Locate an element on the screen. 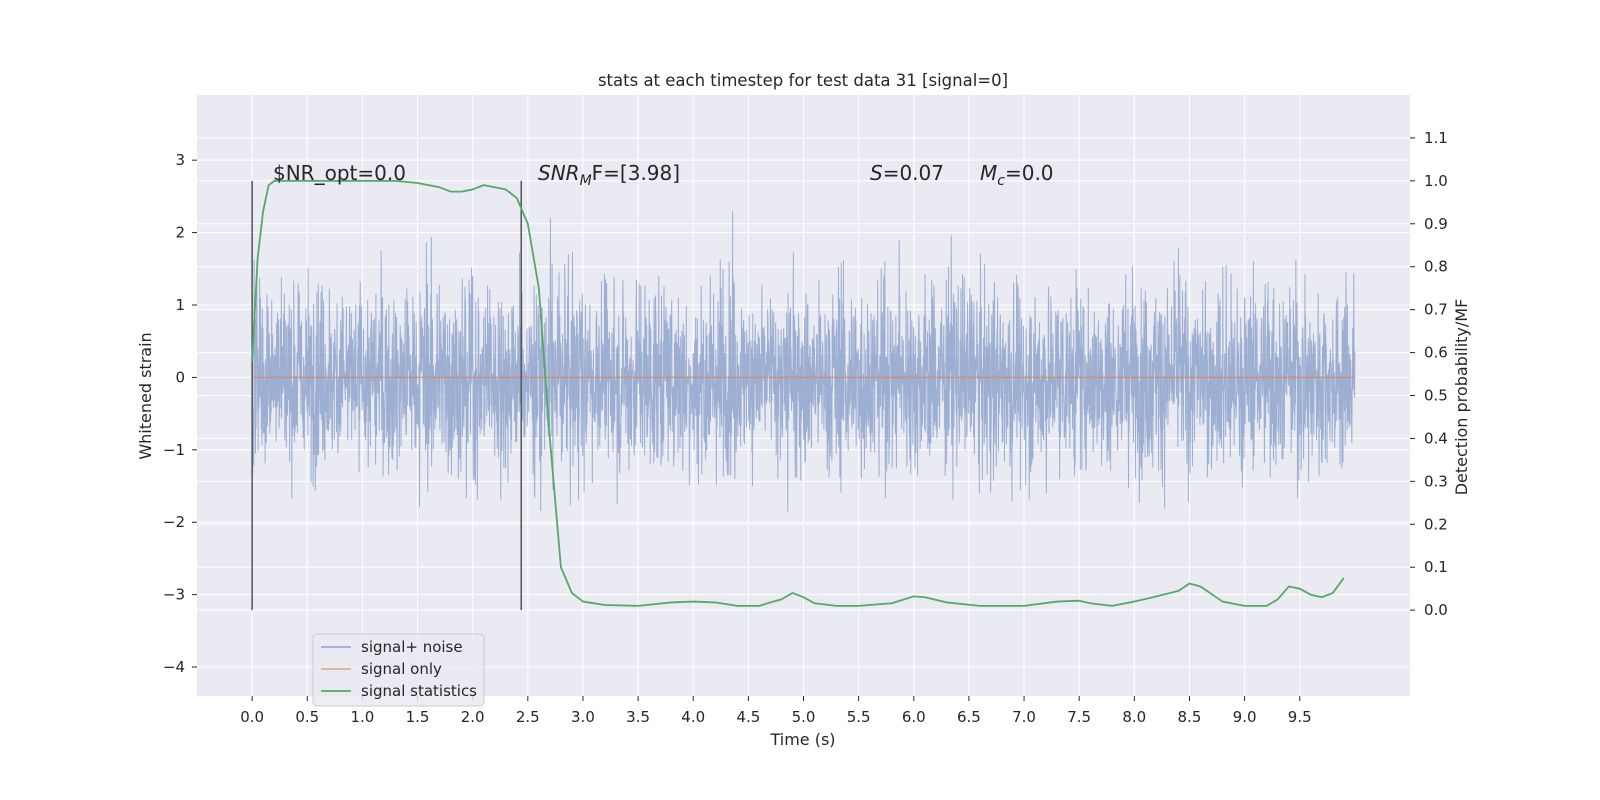 This screenshot has height=800, width=1600. x-tick-label: 8.0 is located at coordinates (1134, 717).